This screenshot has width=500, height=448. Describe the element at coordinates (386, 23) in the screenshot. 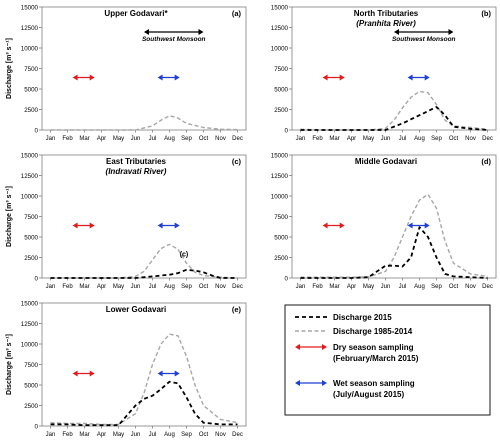

I see `panel-subtitle: (Pranhita River)` at that location.